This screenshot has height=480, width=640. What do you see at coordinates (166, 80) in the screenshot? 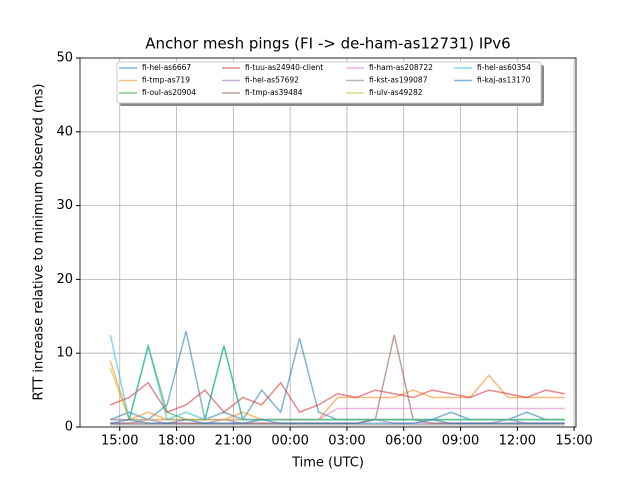
I see `legend-label: fi-tmp-as719` at bounding box center [166, 80].